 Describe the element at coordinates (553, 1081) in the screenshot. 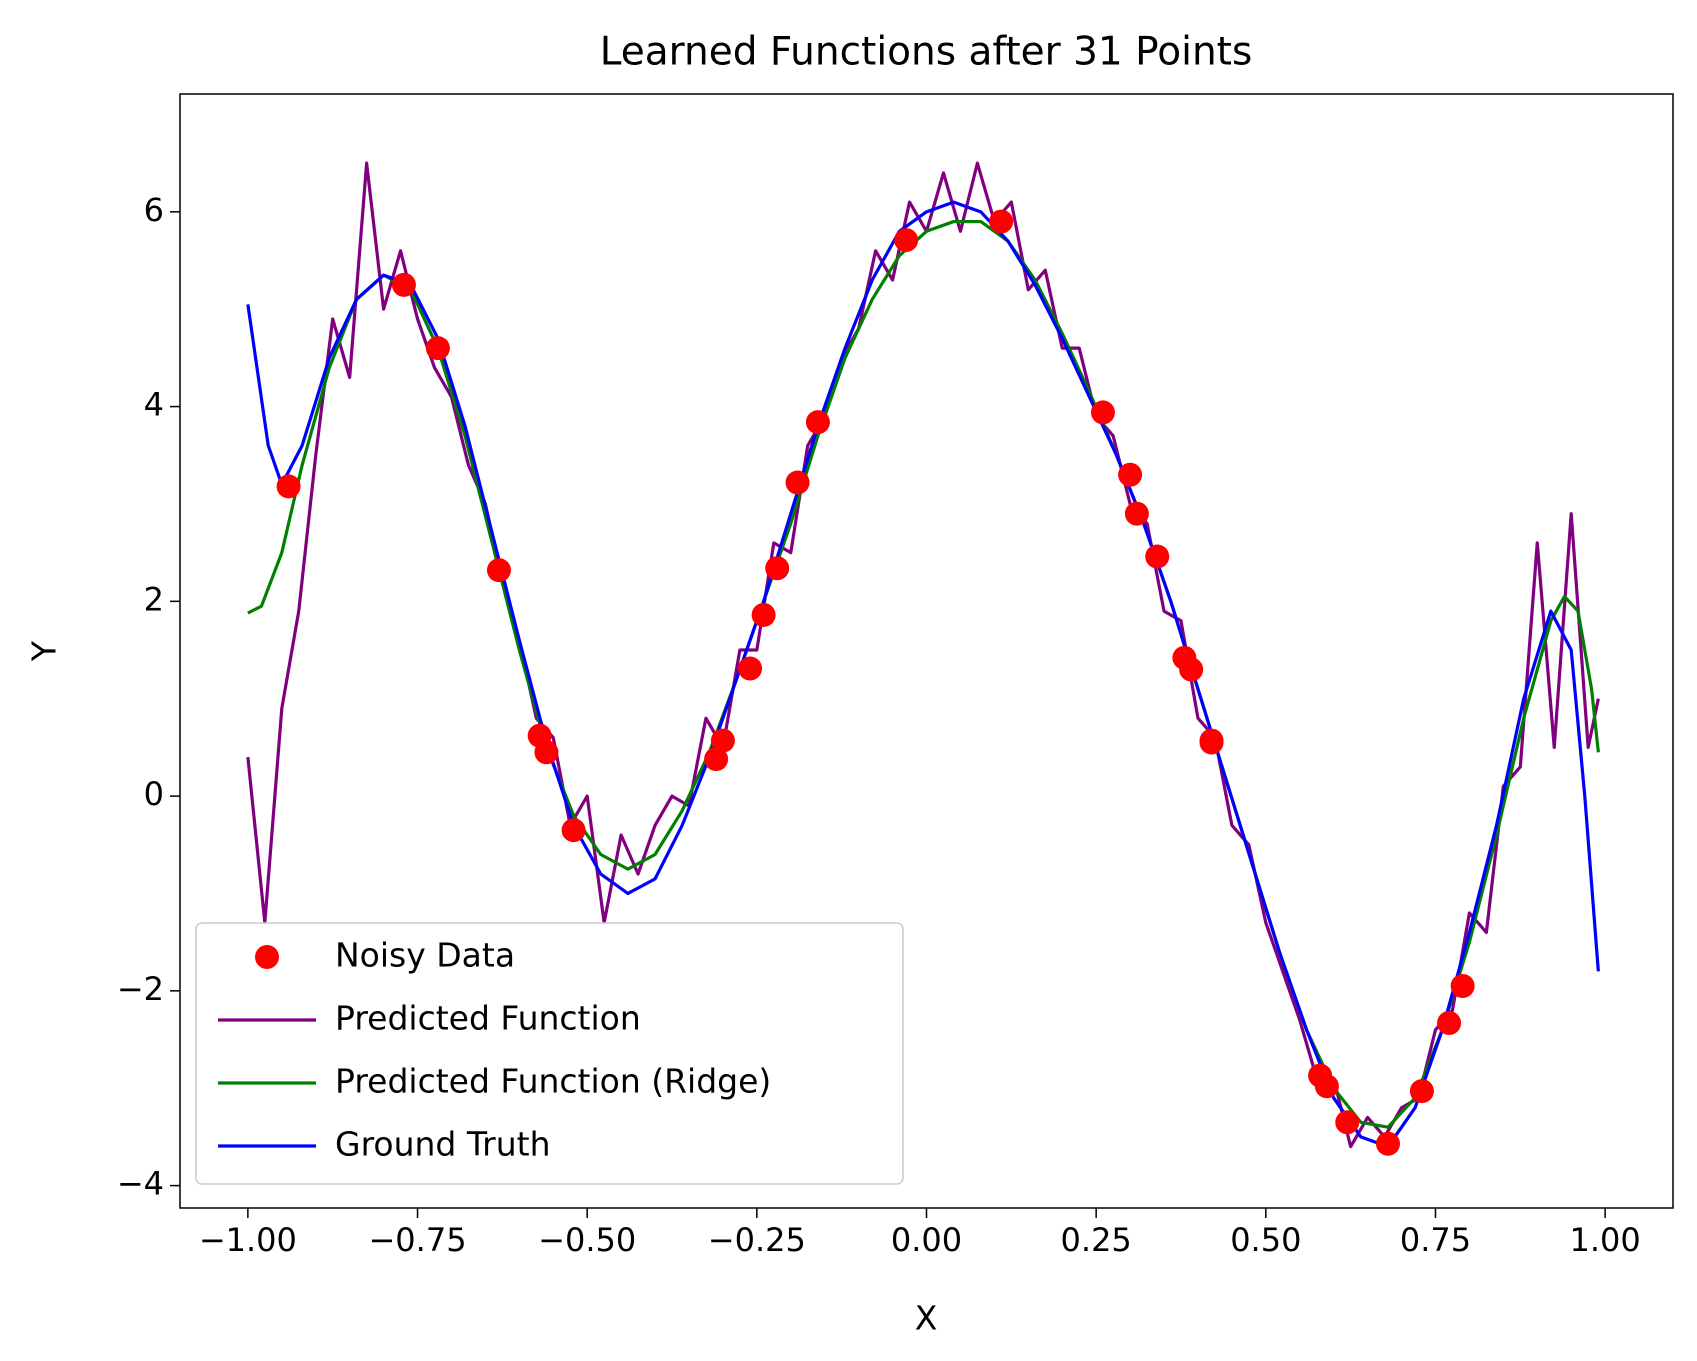

I see `legend-label: Predicted Function (Ridge)` at that location.